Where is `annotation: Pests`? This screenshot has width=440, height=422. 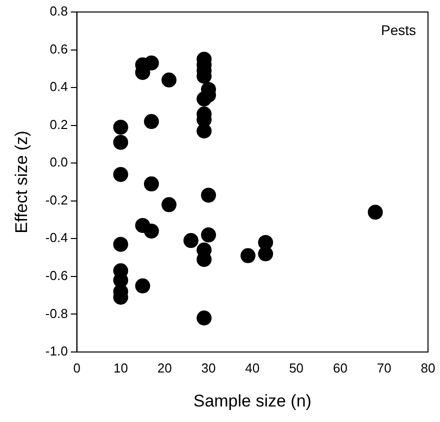 annotation: Pests is located at coordinates (398, 30).